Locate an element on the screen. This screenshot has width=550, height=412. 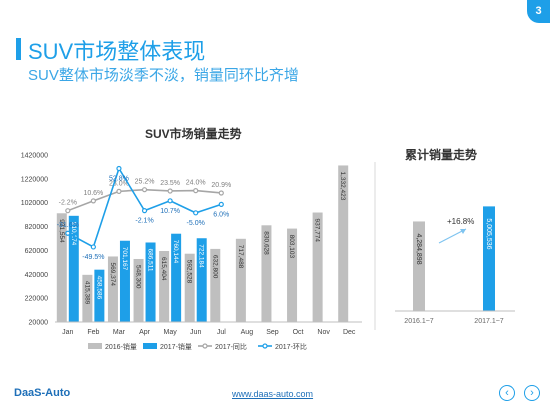
x-tick-label: Nov is located at coordinates (323, 332).